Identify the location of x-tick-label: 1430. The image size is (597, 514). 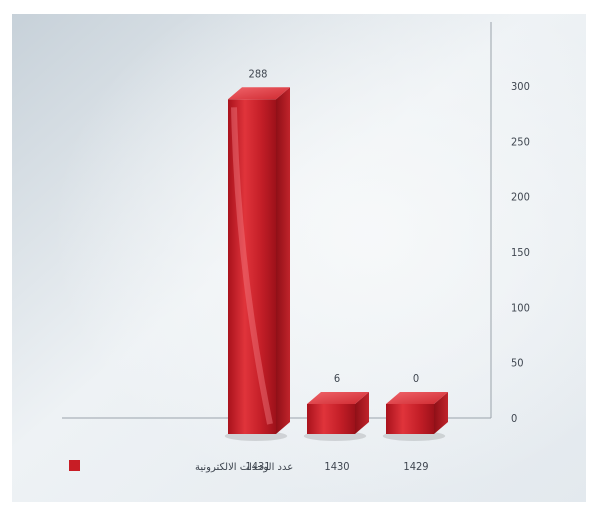
(336, 466).